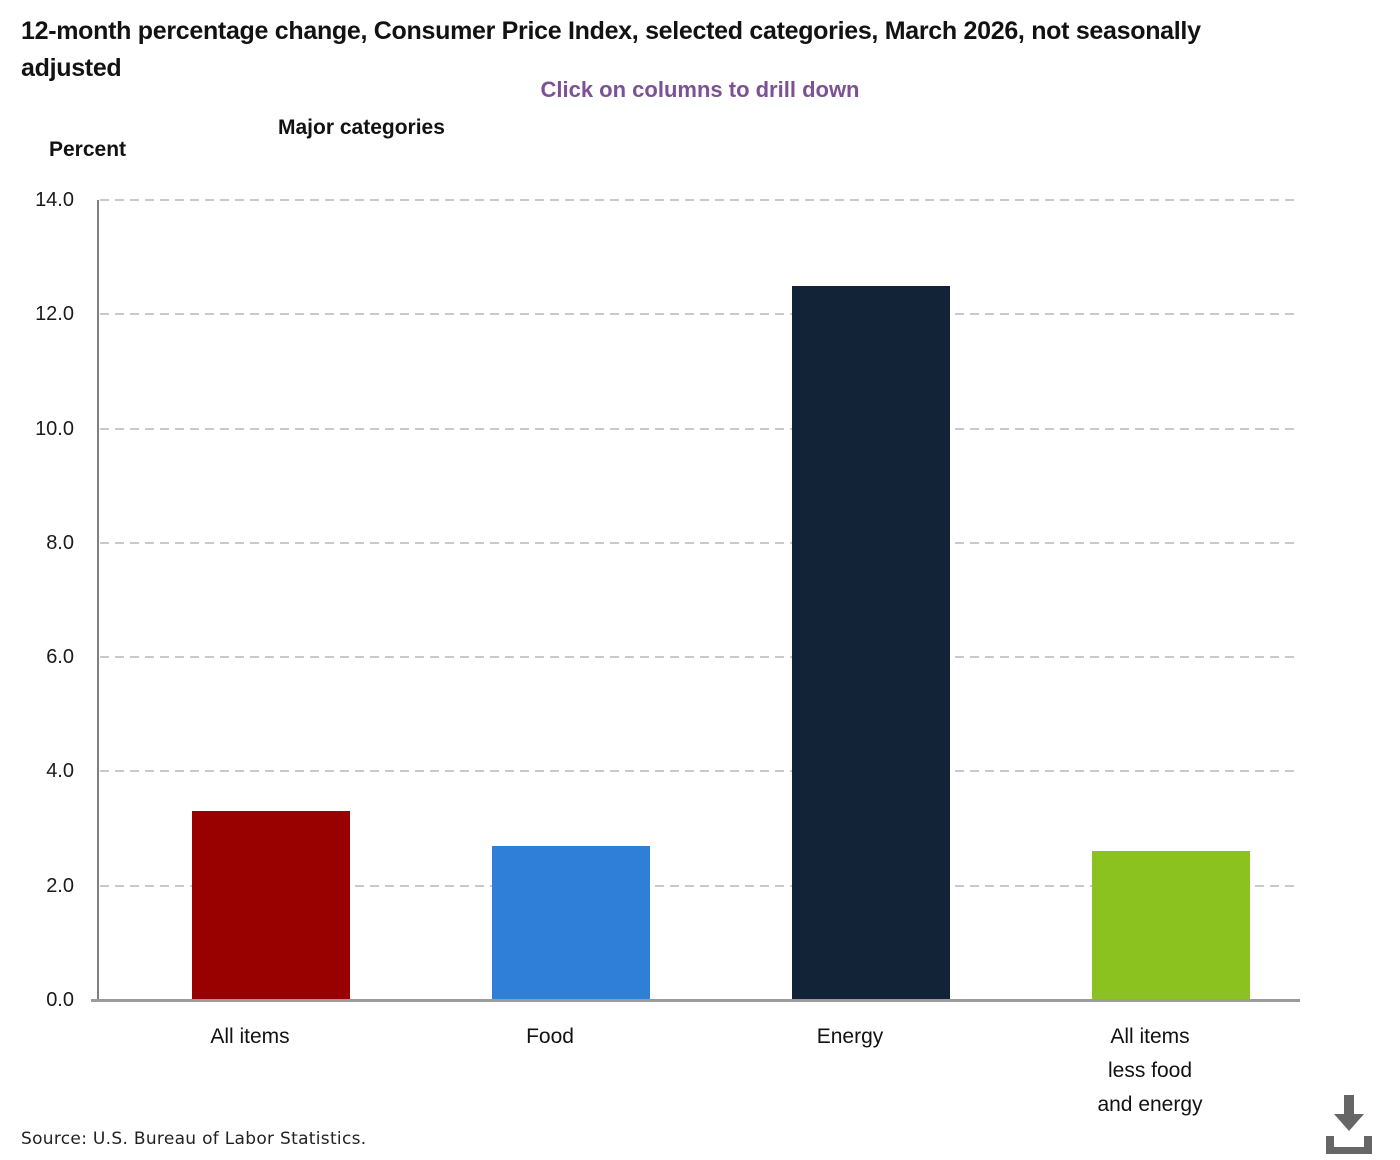 The width and height of the screenshot is (1400, 1160). I want to click on y-tick-label-2.0: 2.0, so click(60, 885).